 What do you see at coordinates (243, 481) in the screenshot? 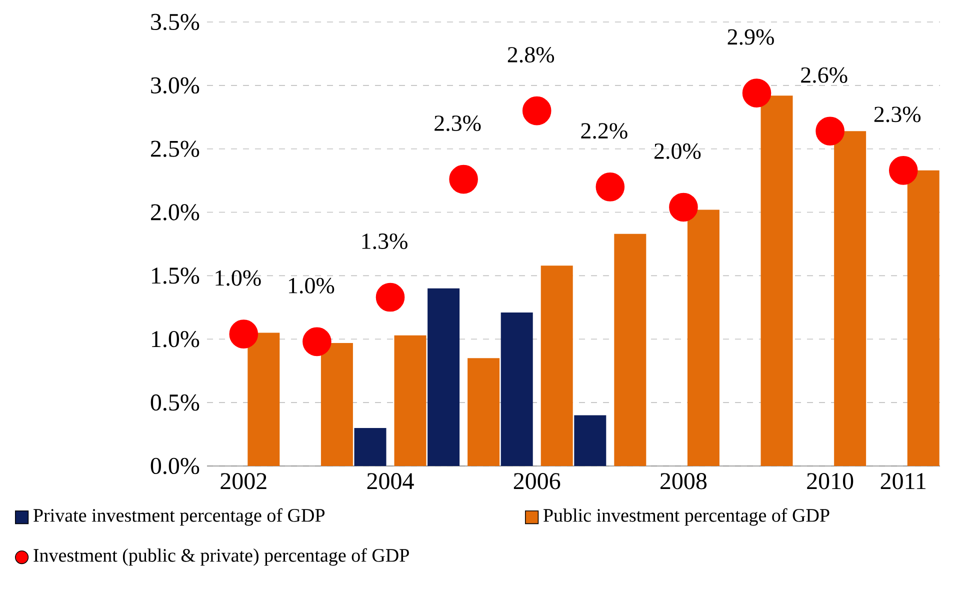
I see `x-tick-label: 2002` at bounding box center [243, 481].